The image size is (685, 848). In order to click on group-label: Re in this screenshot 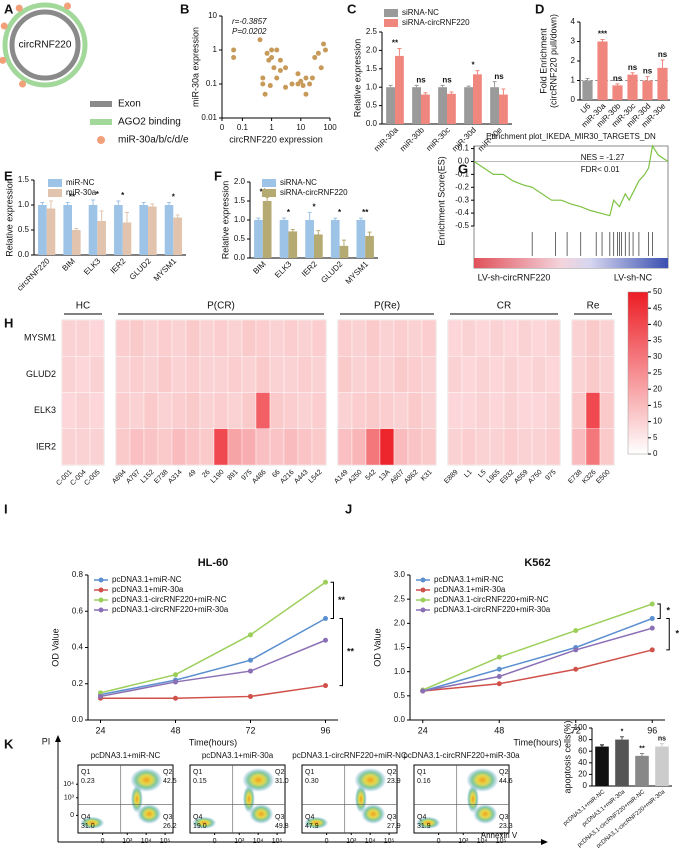, I will do `click(593, 306)`.